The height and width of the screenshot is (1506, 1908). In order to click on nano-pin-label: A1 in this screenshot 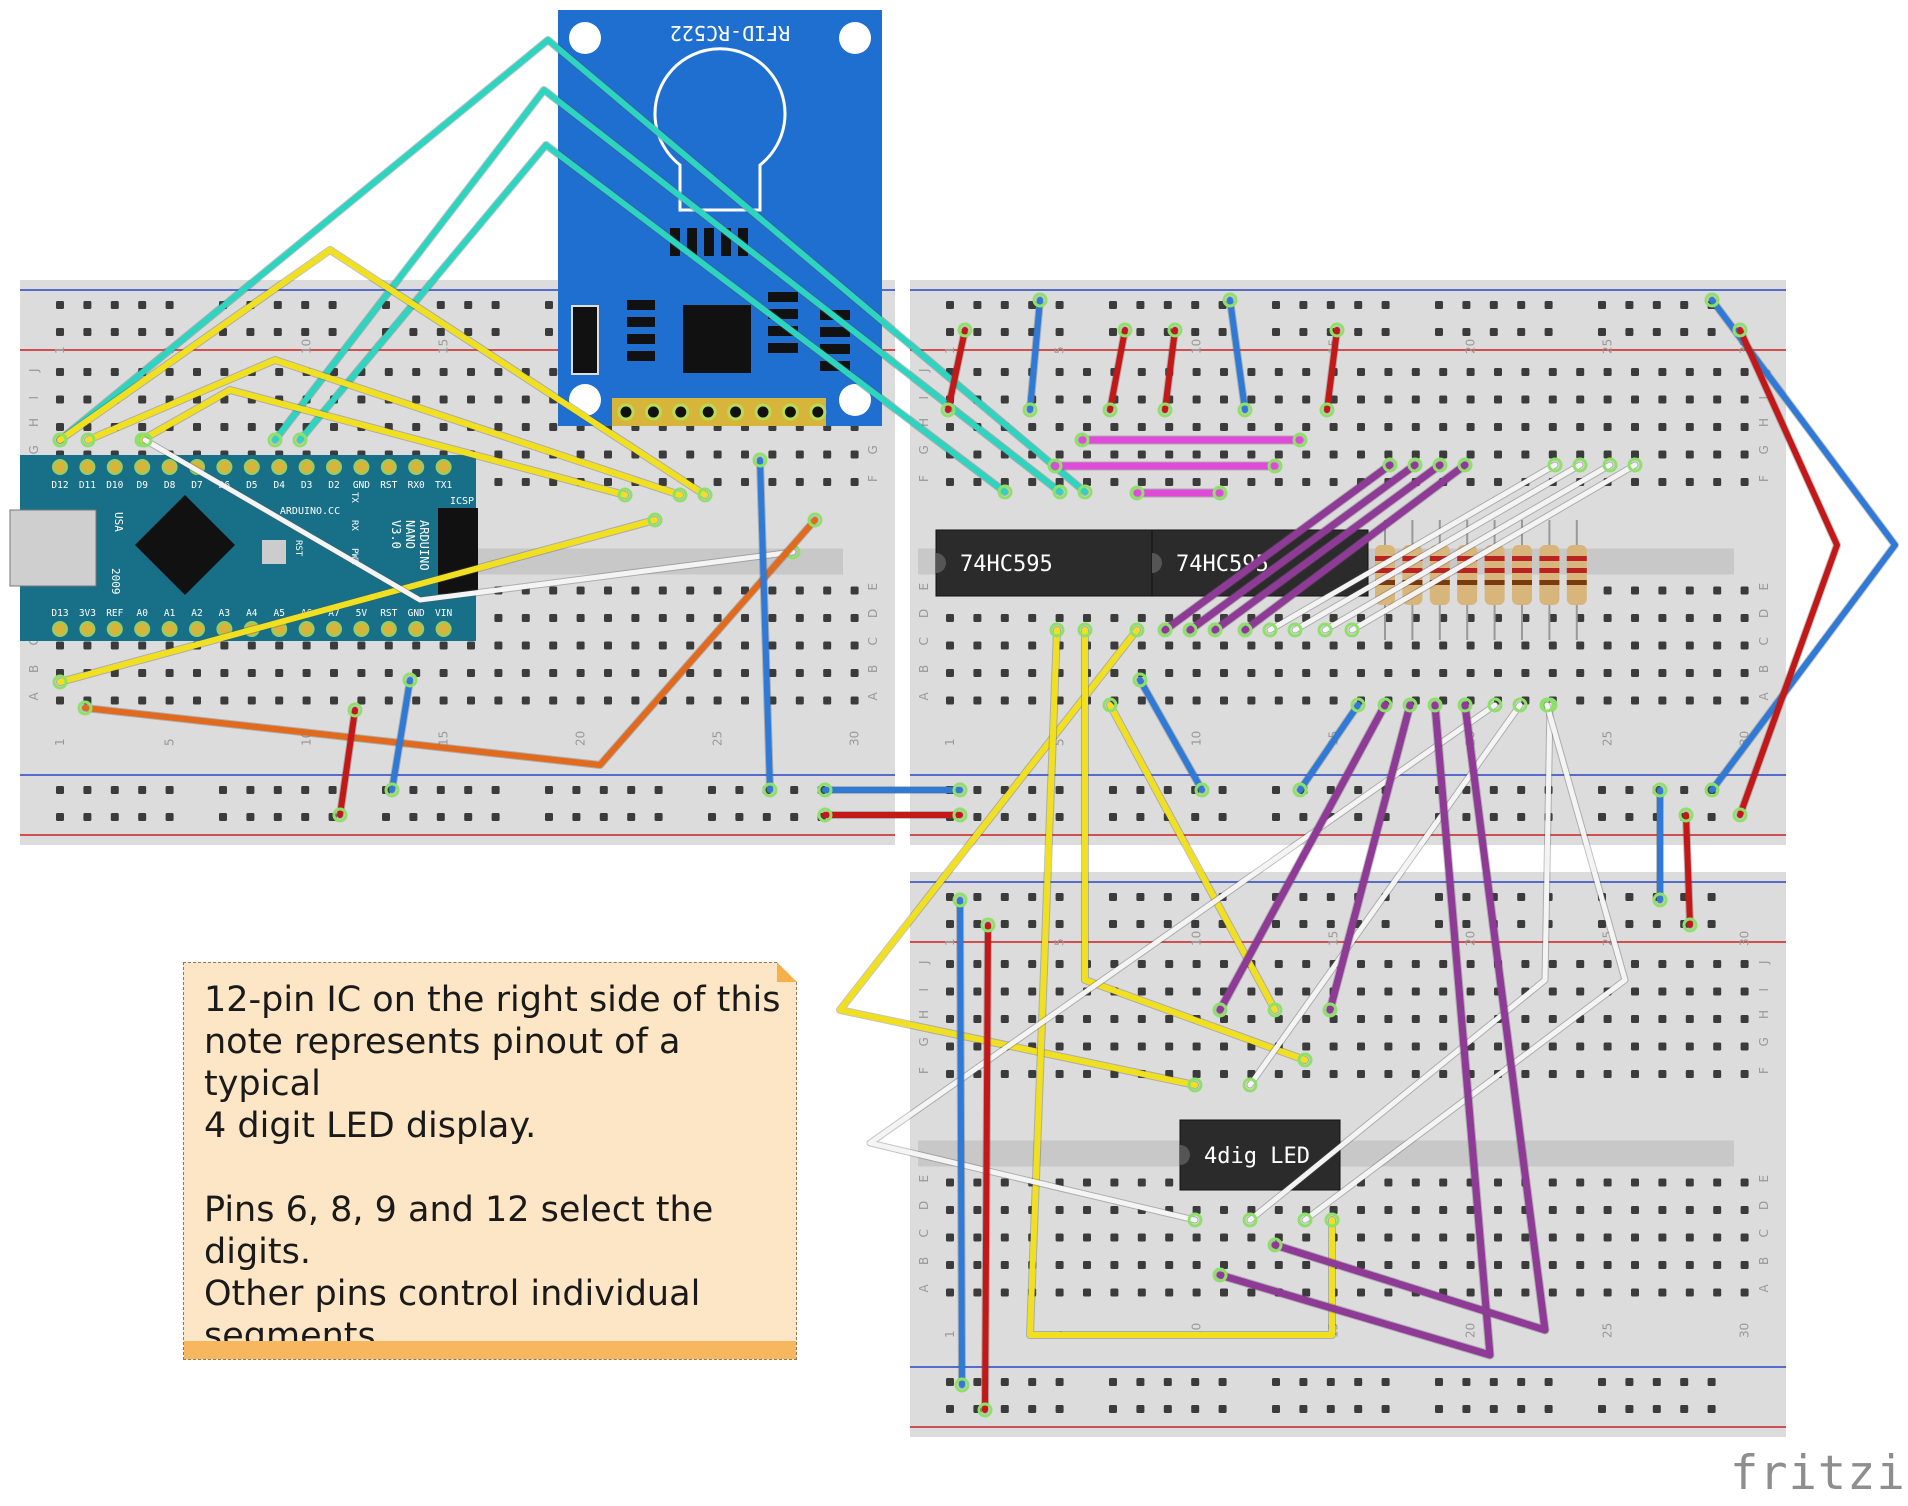, I will do `click(170, 613)`.